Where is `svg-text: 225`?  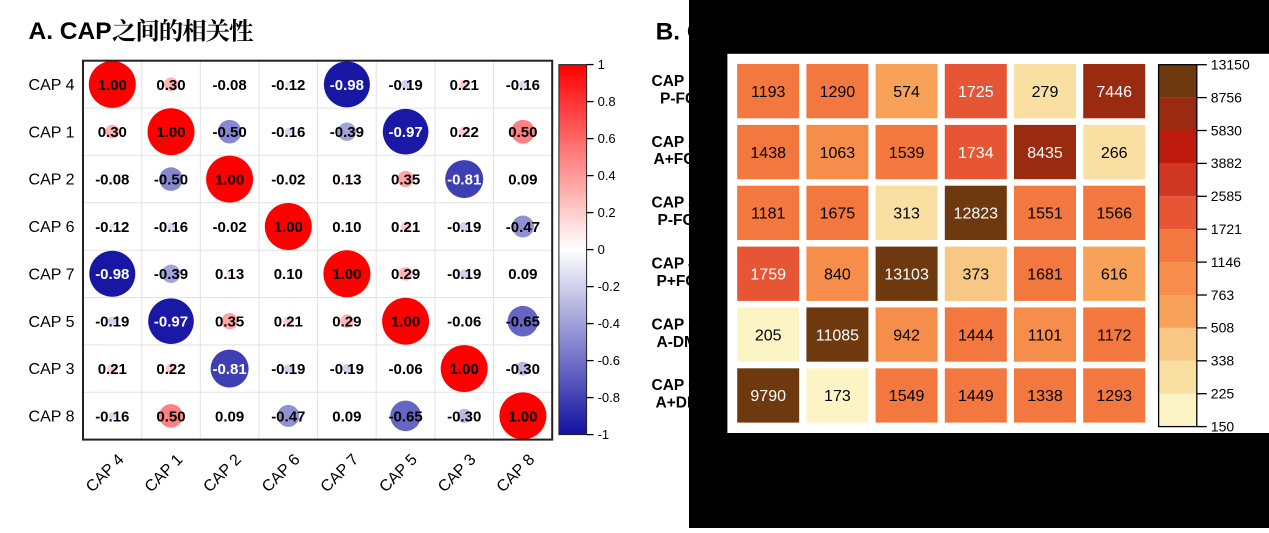 svg-text: 225 is located at coordinates (1223, 394).